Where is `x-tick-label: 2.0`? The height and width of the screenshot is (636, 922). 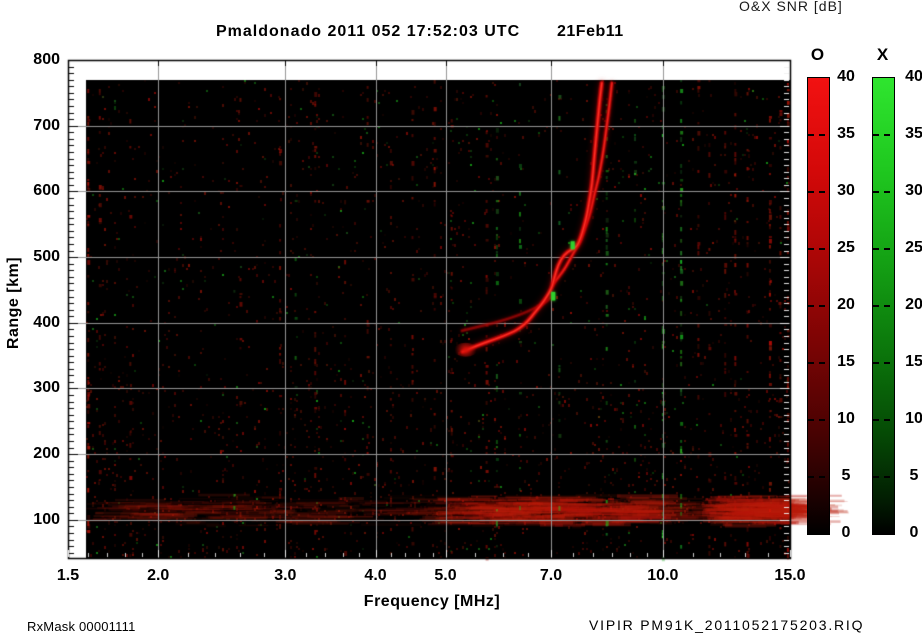
x-tick-label: 2.0 is located at coordinates (158, 575).